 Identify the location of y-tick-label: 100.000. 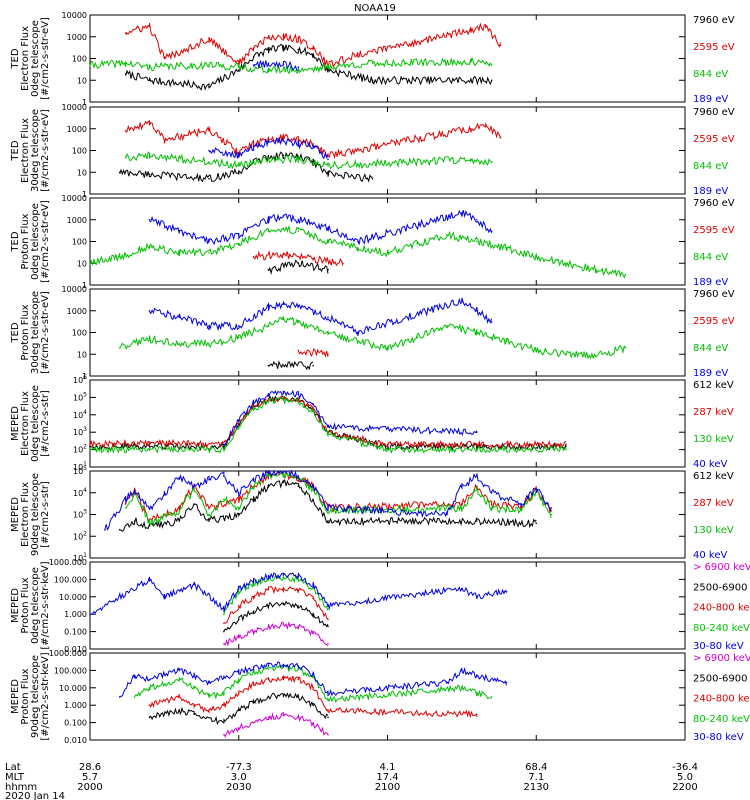
(70, 670).